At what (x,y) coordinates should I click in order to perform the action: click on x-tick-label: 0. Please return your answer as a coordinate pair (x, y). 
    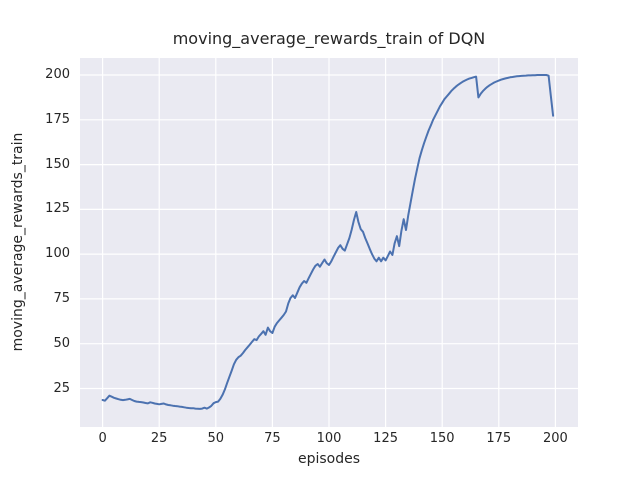
    Looking at the image, I should click on (102, 438).